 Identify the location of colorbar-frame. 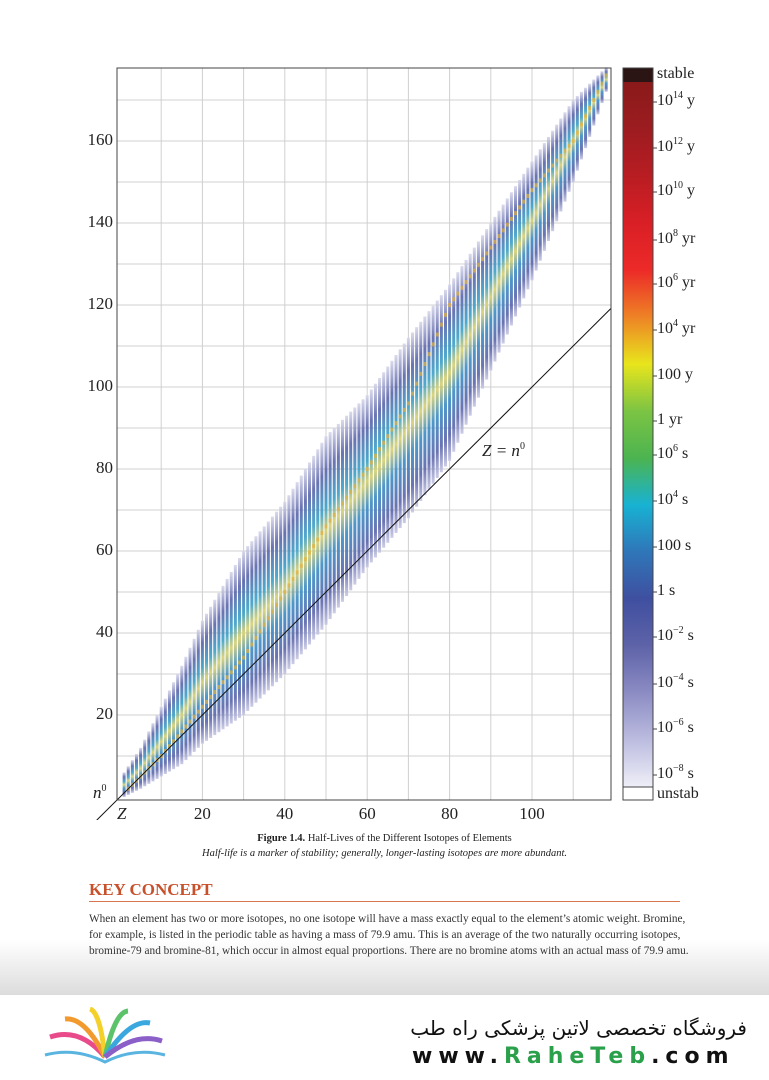
(638, 434).